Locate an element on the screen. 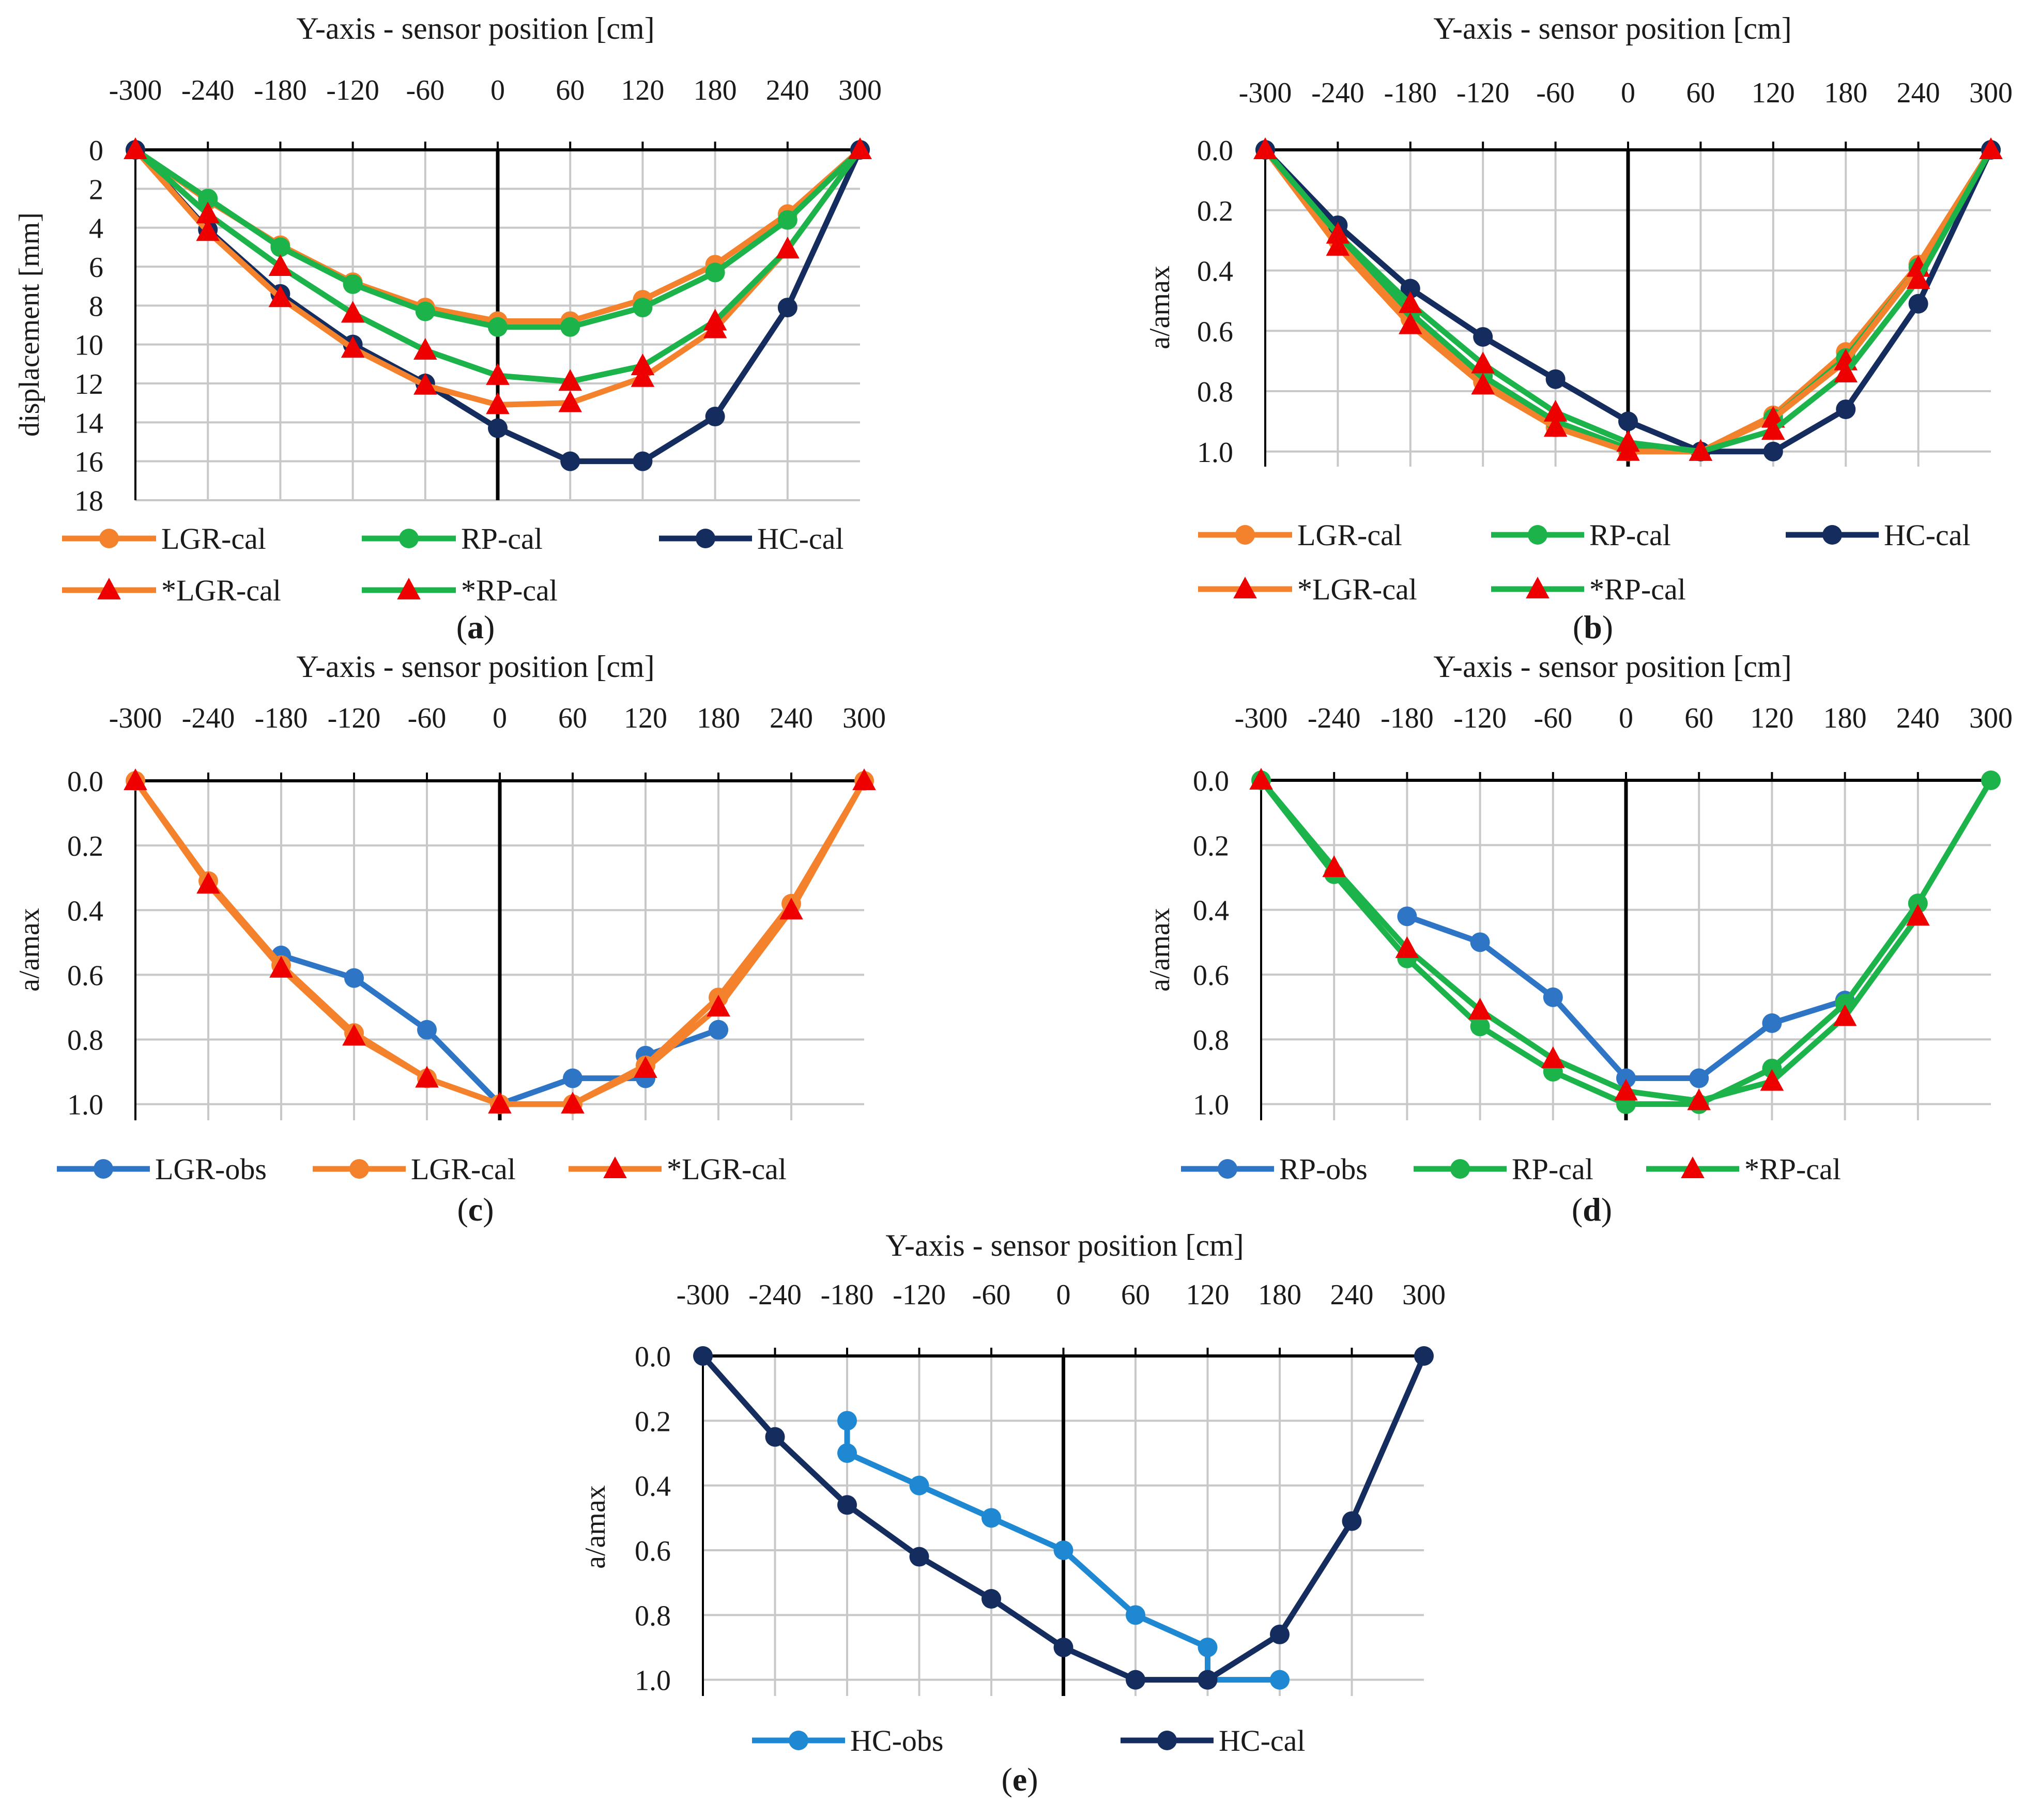 The height and width of the screenshot is (1820, 2040). x-tick-label: 300 is located at coordinates (860, 90).